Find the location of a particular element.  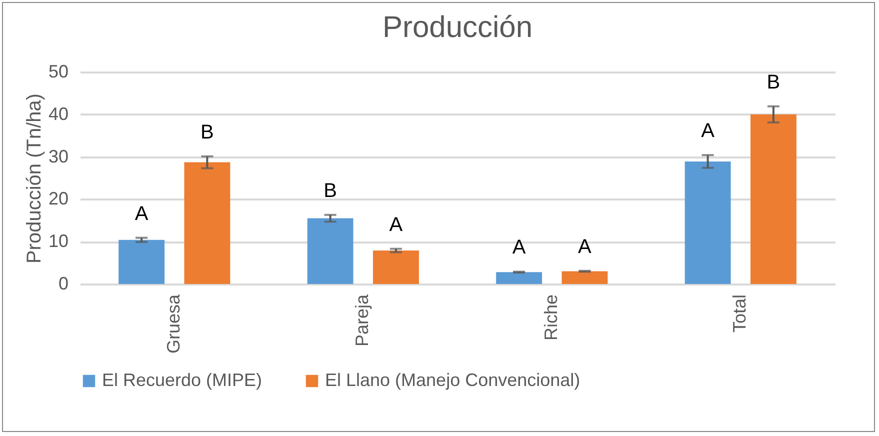

x-tick-label: Gruesa is located at coordinates (173, 324).